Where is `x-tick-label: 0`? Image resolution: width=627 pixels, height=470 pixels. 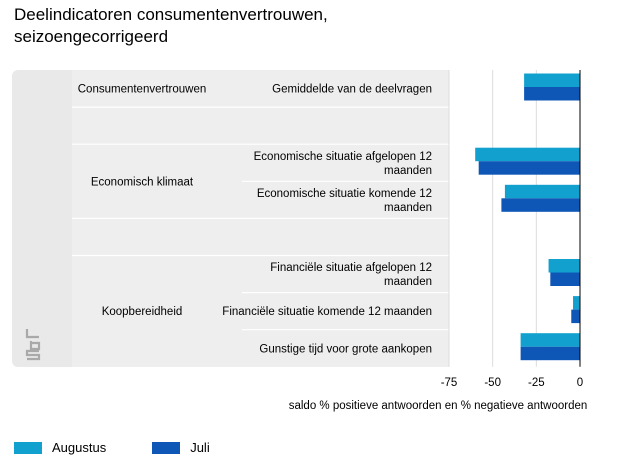 x-tick-label: 0 is located at coordinates (580, 383).